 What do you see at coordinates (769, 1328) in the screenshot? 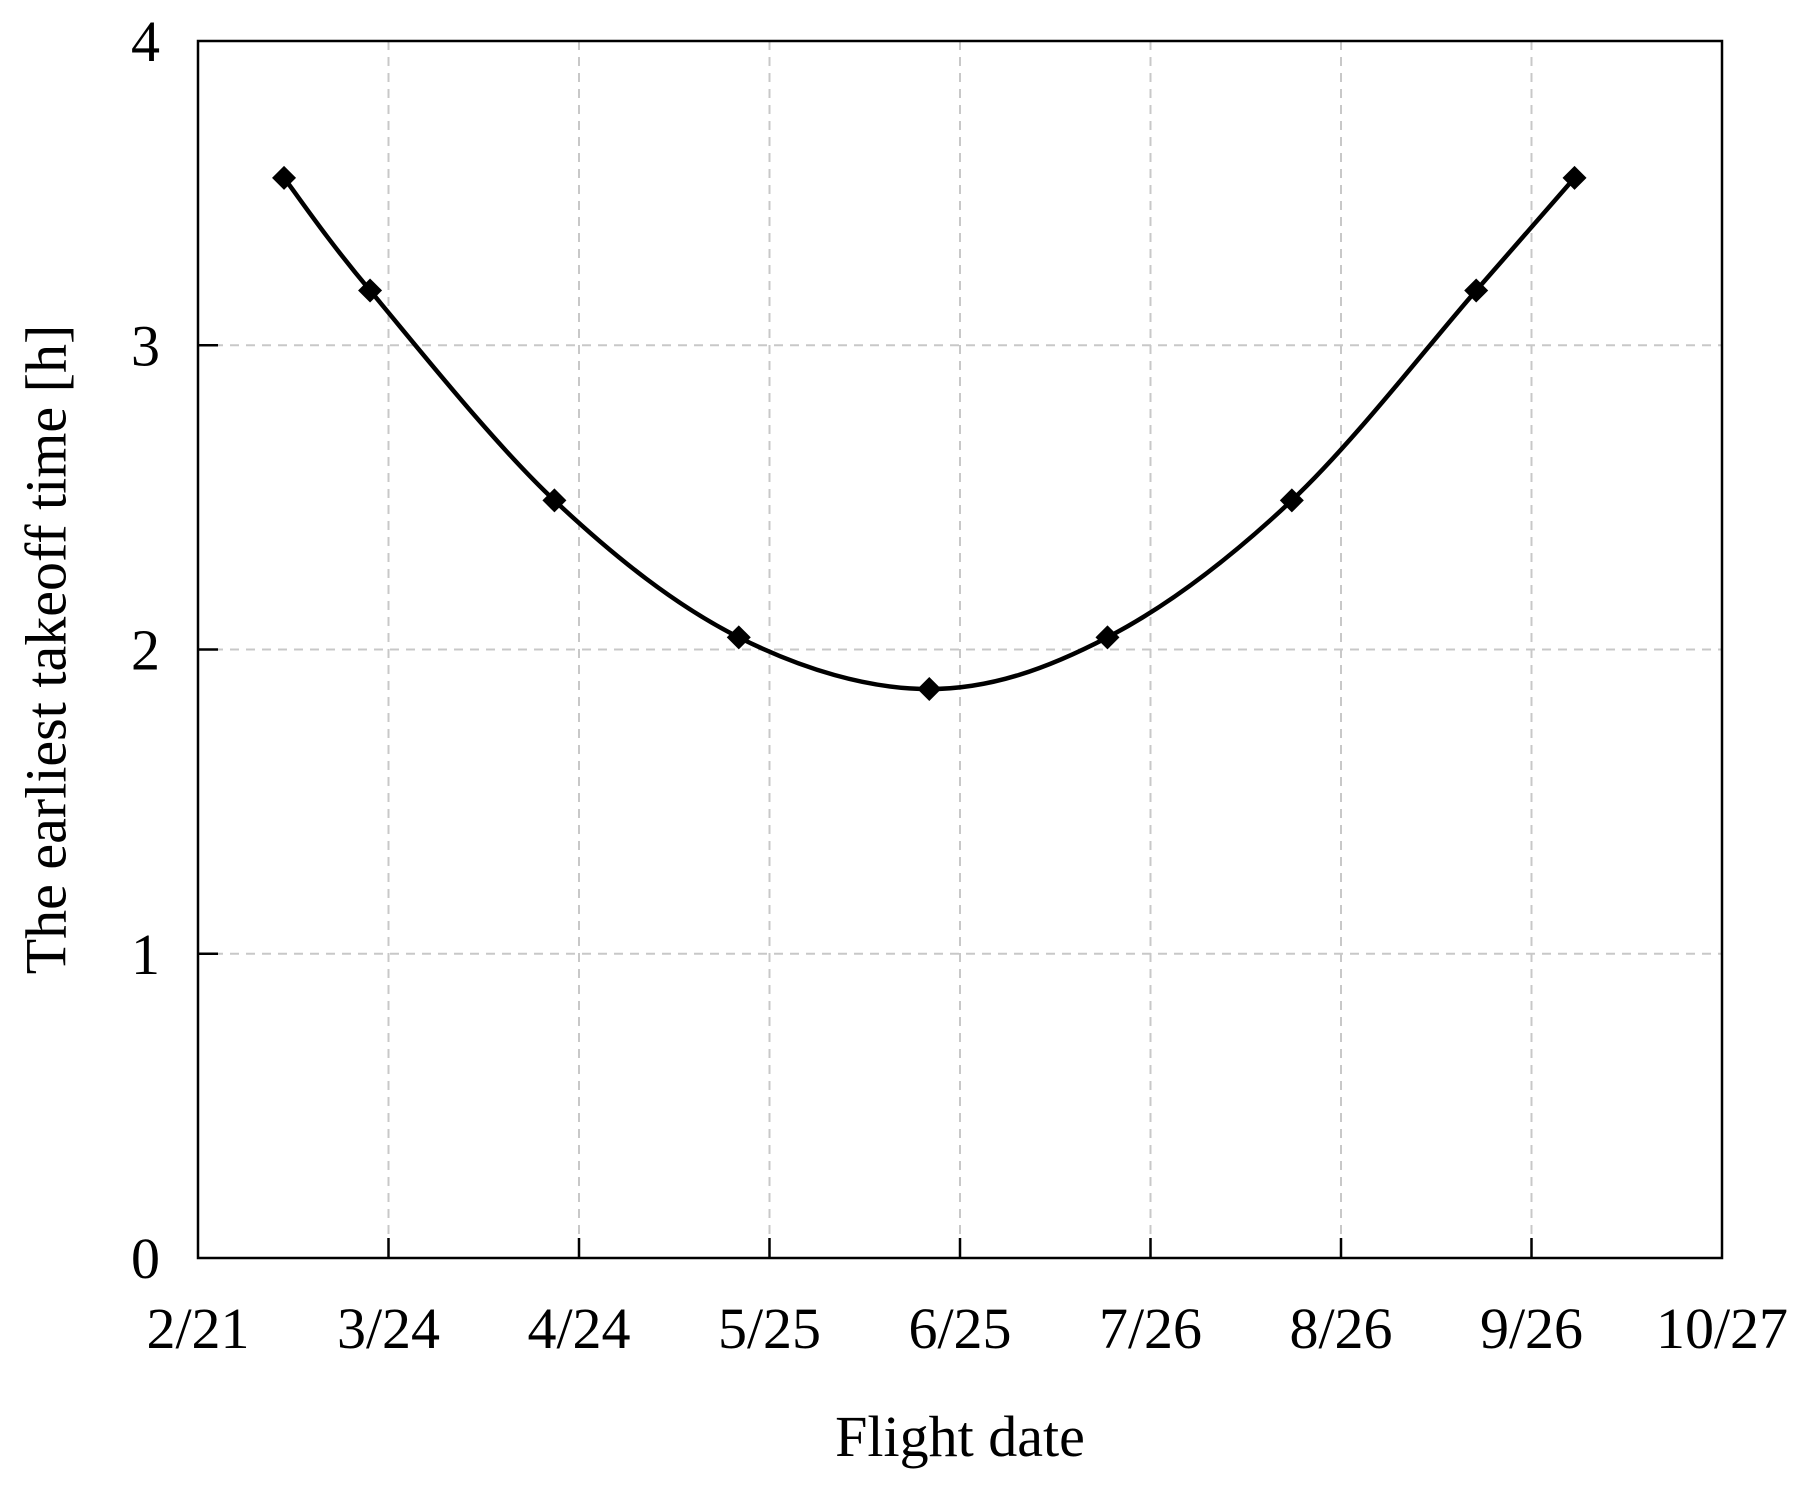
I see `x-tick-label: 5/25` at bounding box center [769, 1328].